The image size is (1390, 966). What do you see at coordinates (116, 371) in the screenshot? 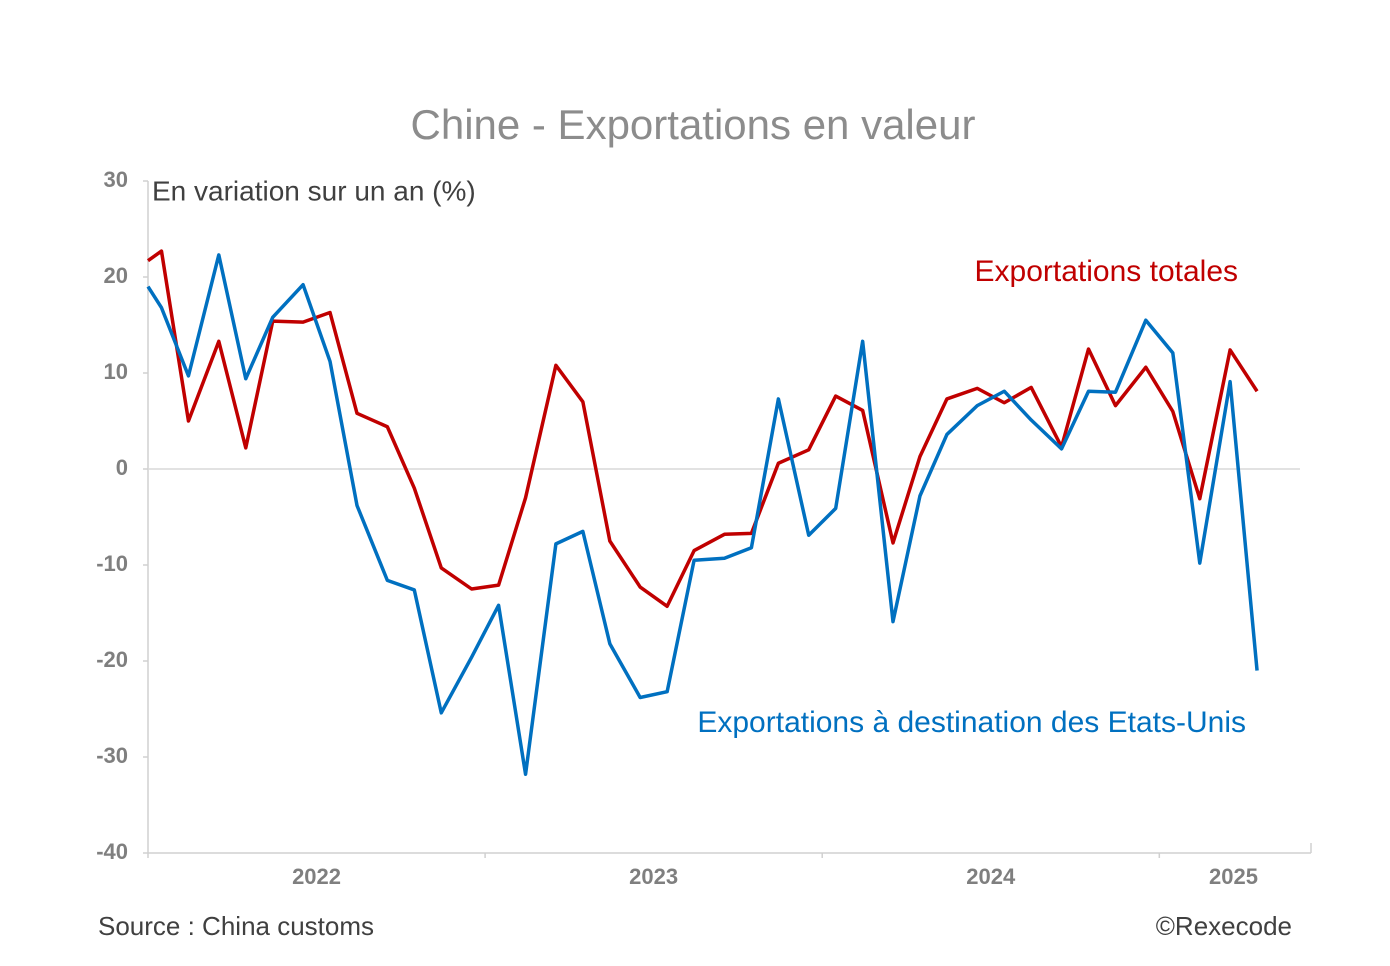
I see `y-tick-label: 10` at bounding box center [116, 371].